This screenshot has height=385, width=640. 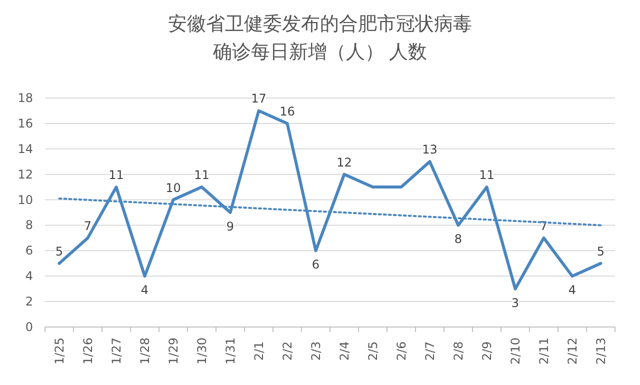 What do you see at coordinates (25, 98) in the screenshot?
I see `y-tick-label: 18` at bounding box center [25, 98].